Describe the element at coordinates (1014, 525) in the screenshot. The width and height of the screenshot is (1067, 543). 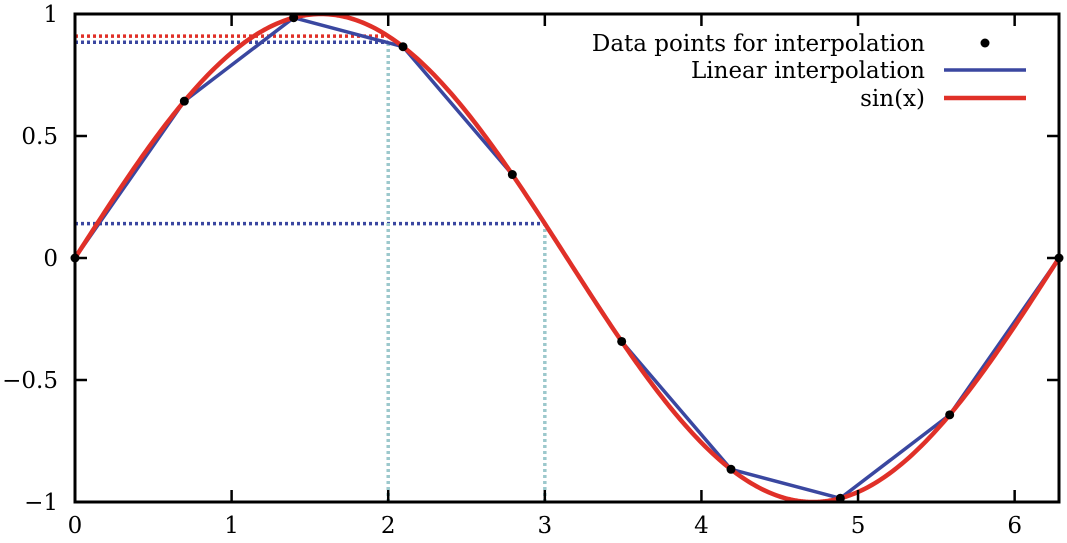
I see `x-tick-label: 6` at that location.